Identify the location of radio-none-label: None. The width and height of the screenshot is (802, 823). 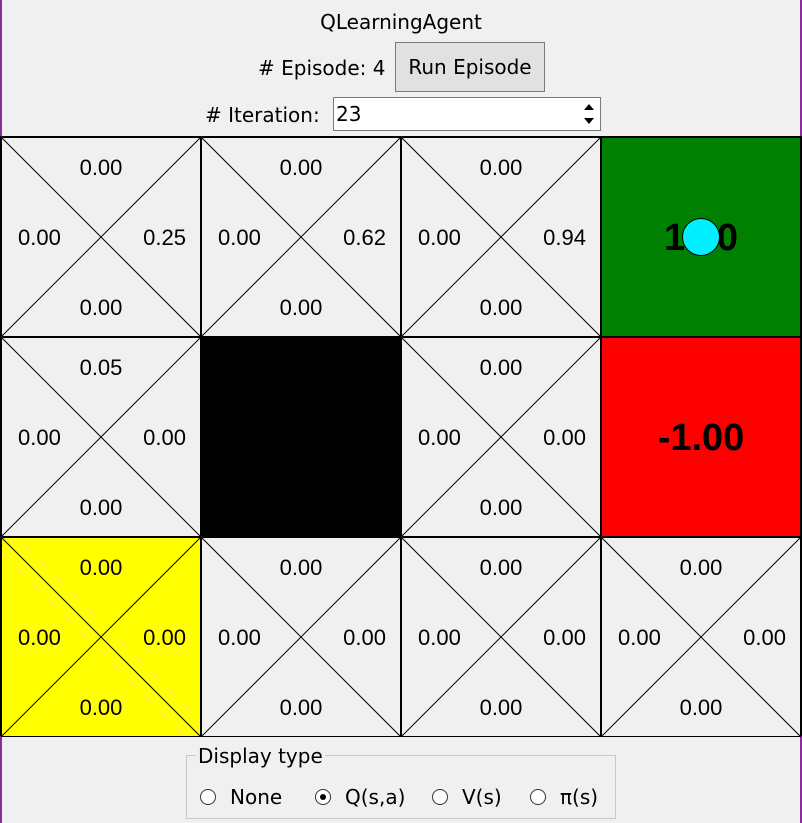
(256, 797).